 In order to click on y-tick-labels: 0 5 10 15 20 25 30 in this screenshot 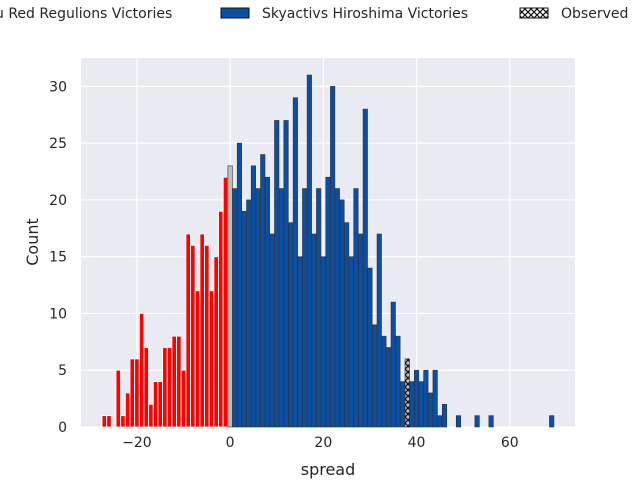, I will do `click(58, 257)`.